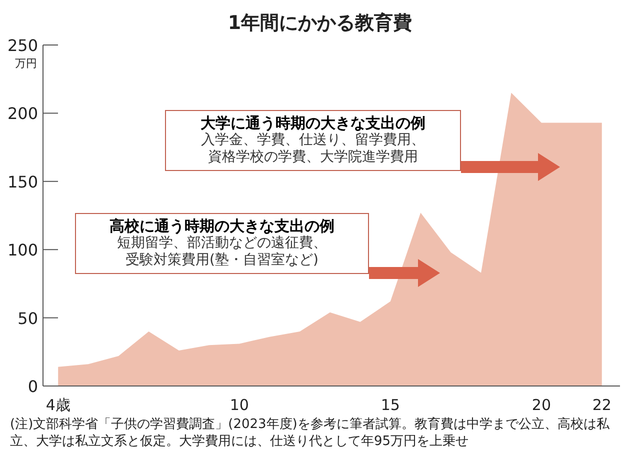 This screenshot has width=632, height=473. What do you see at coordinates (222, 260) in the screenshot?
I see `annotation: 受験対策費用(塾・自習室など)` at bounding box center [222, 260].